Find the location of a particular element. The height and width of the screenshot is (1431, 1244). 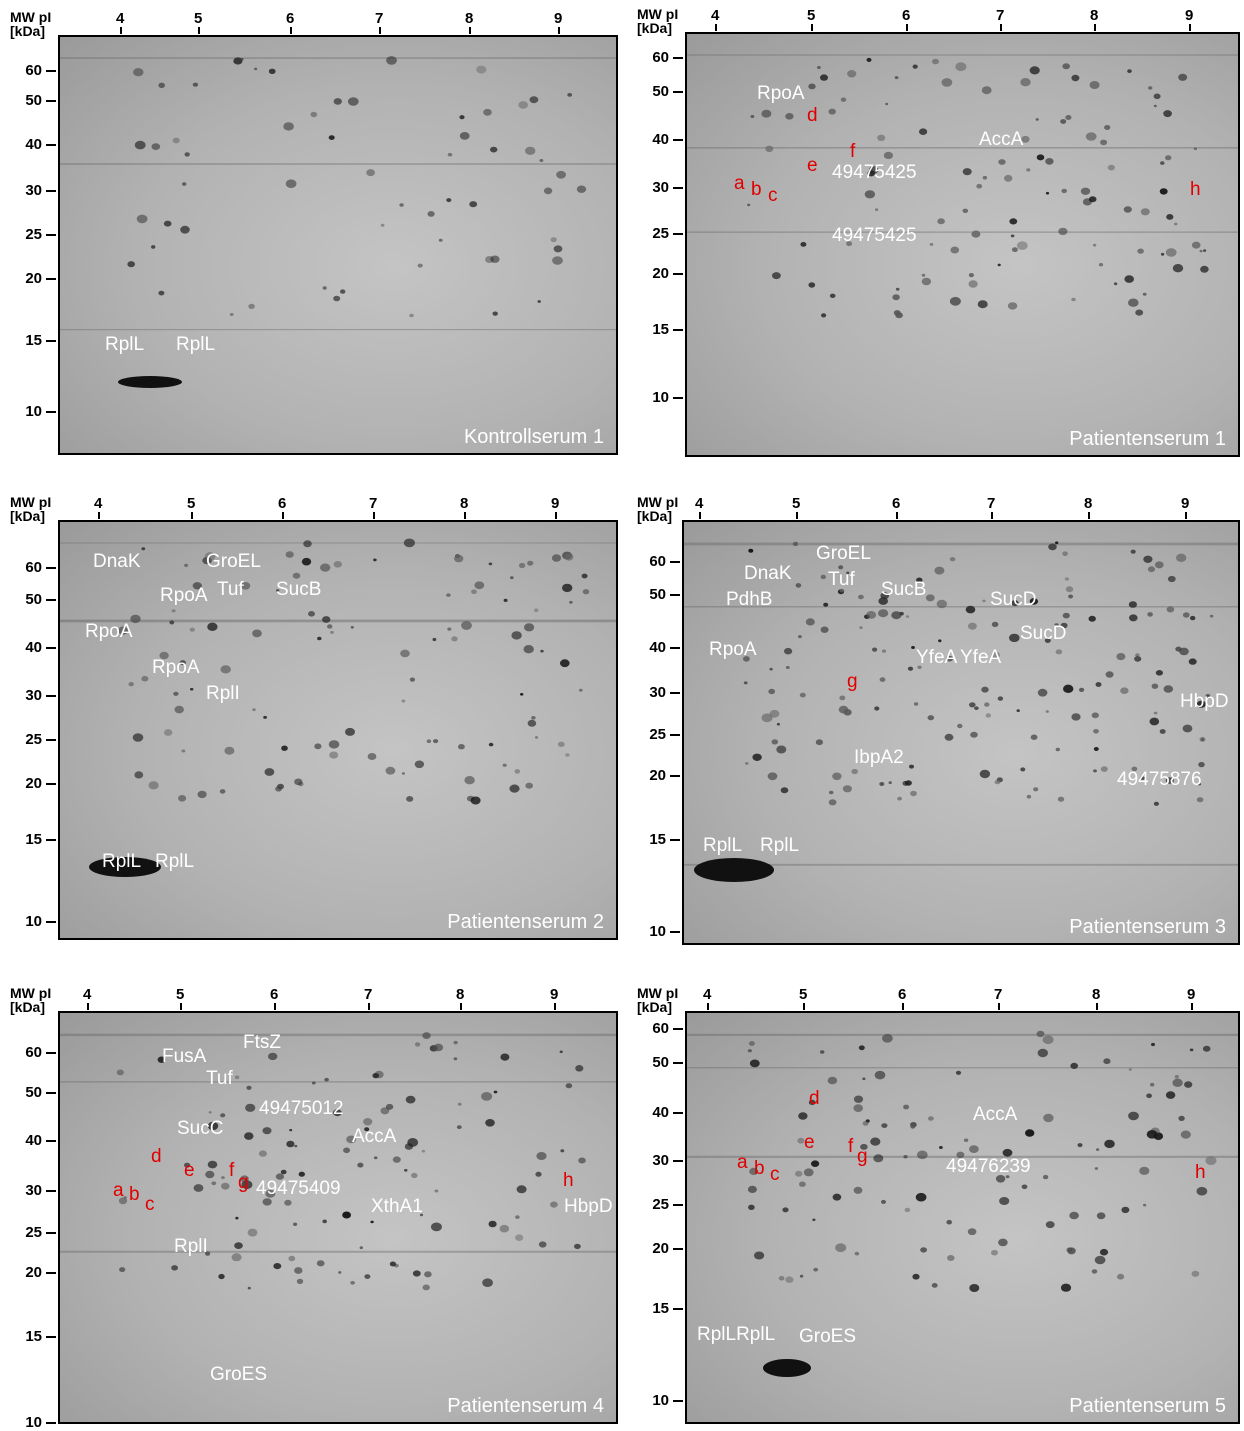

pi-tick-label: 9 is located at coordinates (554, 994).